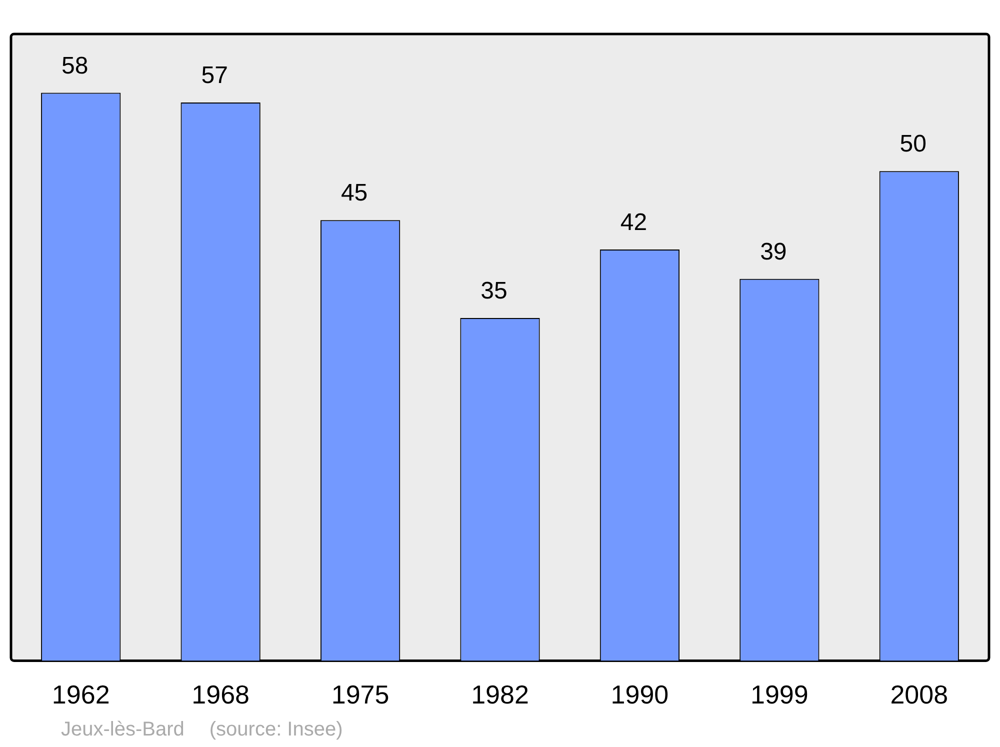 The height and width of the screenshot is (747, 1000). What do you see at coordinates (122, 729) in the screenshot?
I see `text: Jeux-lès-Bard` at bounding box center [122, 729].